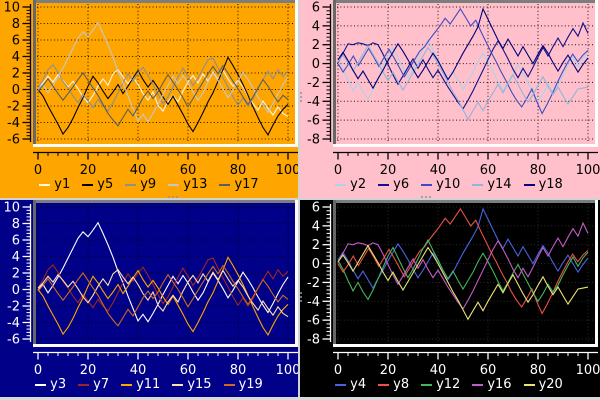  Describe the element at coordinates (54, 185) in the screenshot. I see `legend-item-y1: y1` at that location.